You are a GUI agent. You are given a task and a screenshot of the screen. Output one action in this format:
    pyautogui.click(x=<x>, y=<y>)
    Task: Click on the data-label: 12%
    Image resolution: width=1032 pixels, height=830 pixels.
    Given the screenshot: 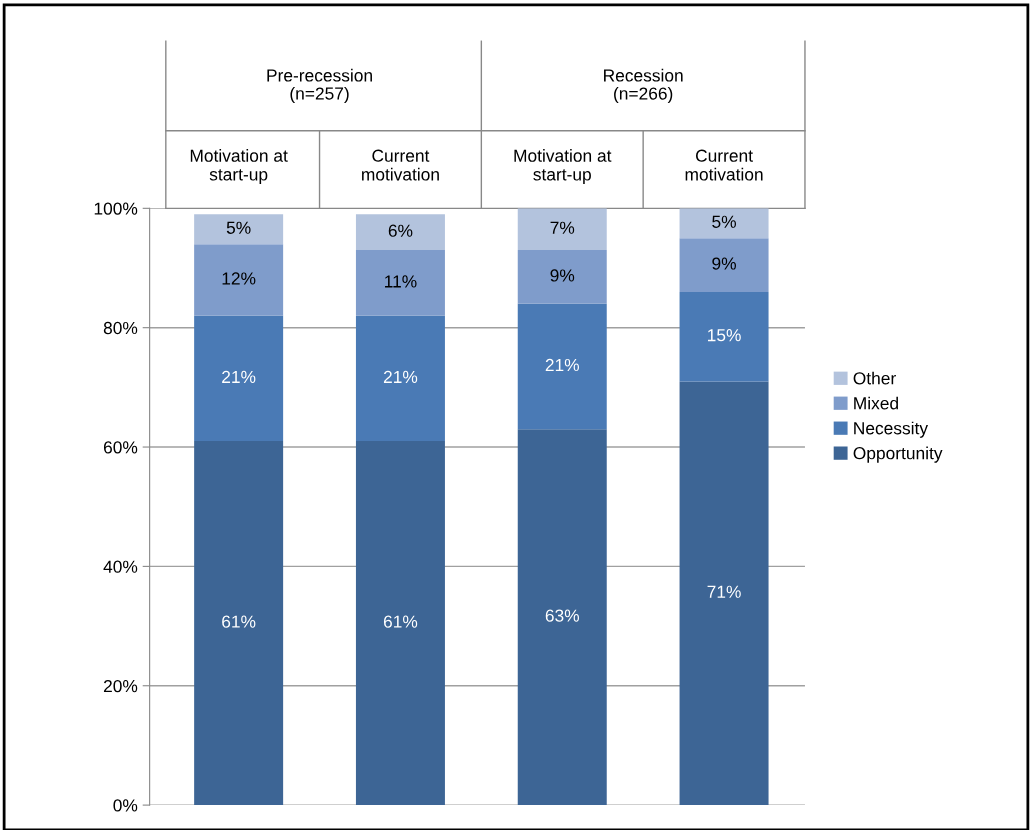 What is the action you would take?
    pyautogui.click(x=239, y=278)
    